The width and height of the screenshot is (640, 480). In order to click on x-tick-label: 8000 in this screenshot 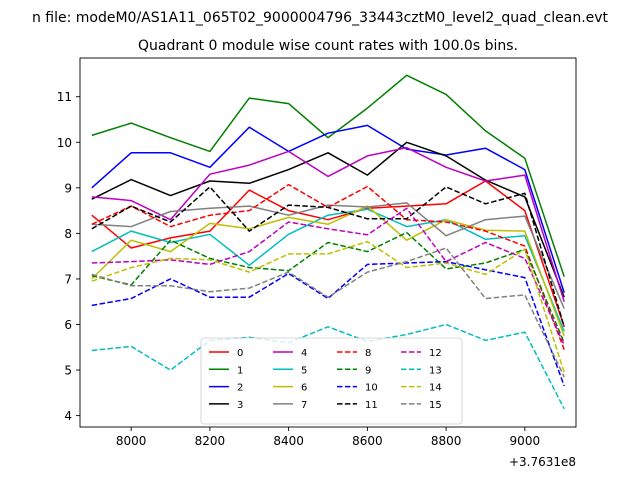, I will do `click(131, 441)`.